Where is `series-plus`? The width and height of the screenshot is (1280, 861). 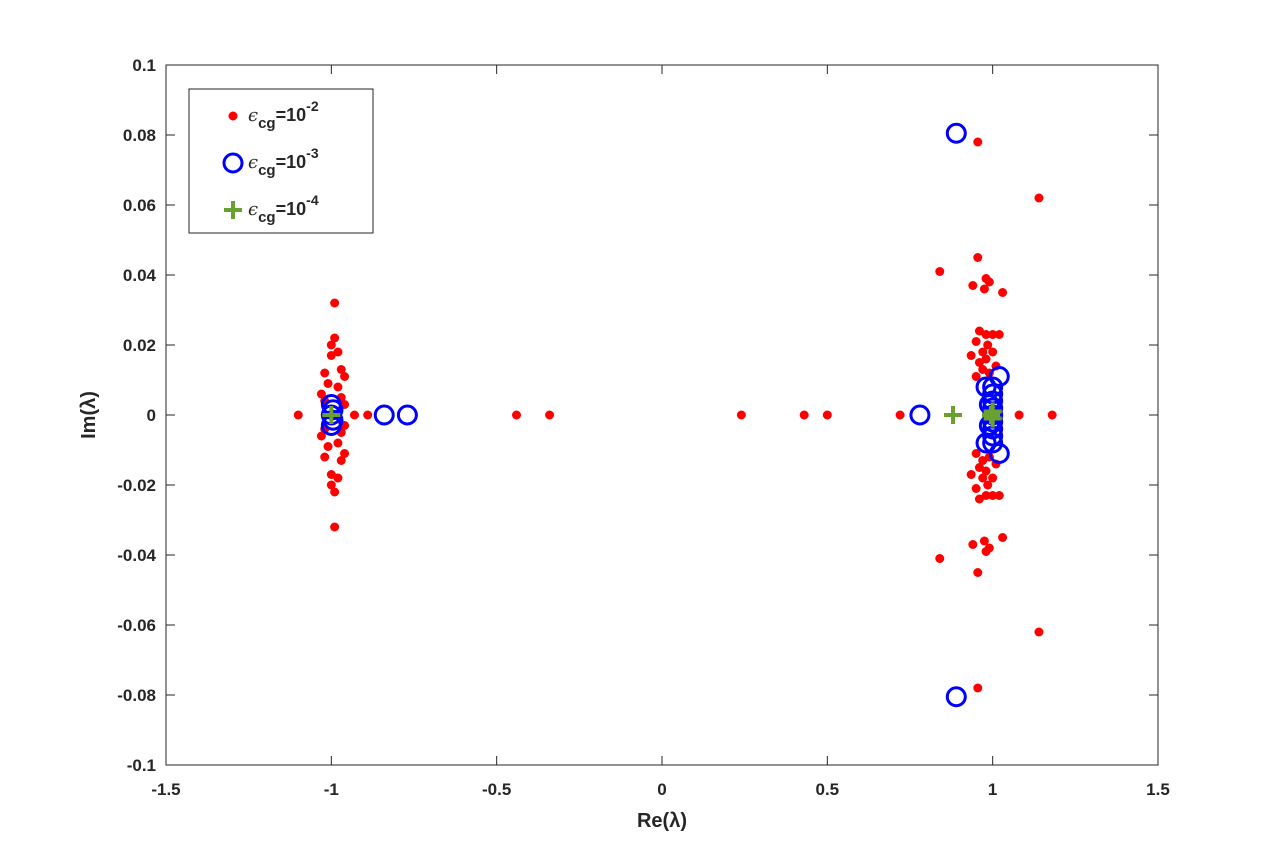
series-plus is located at coordinates (662, 415).